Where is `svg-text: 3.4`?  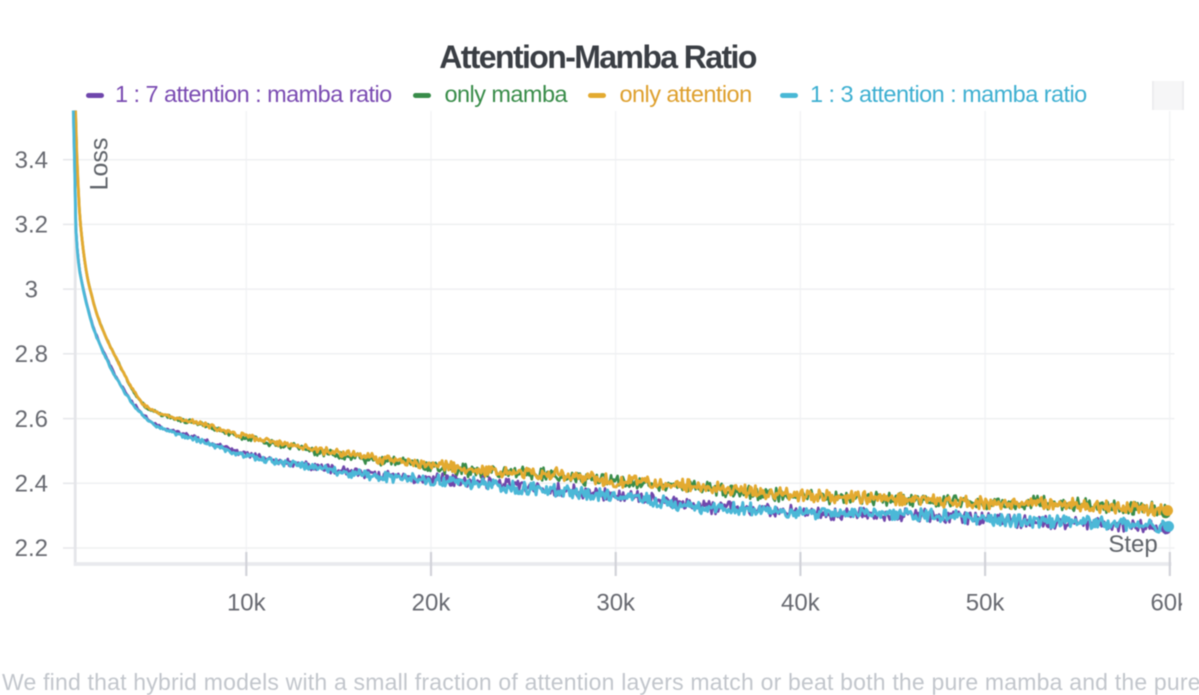 svg-text: 3.4 is located at coordinates (31, 160).